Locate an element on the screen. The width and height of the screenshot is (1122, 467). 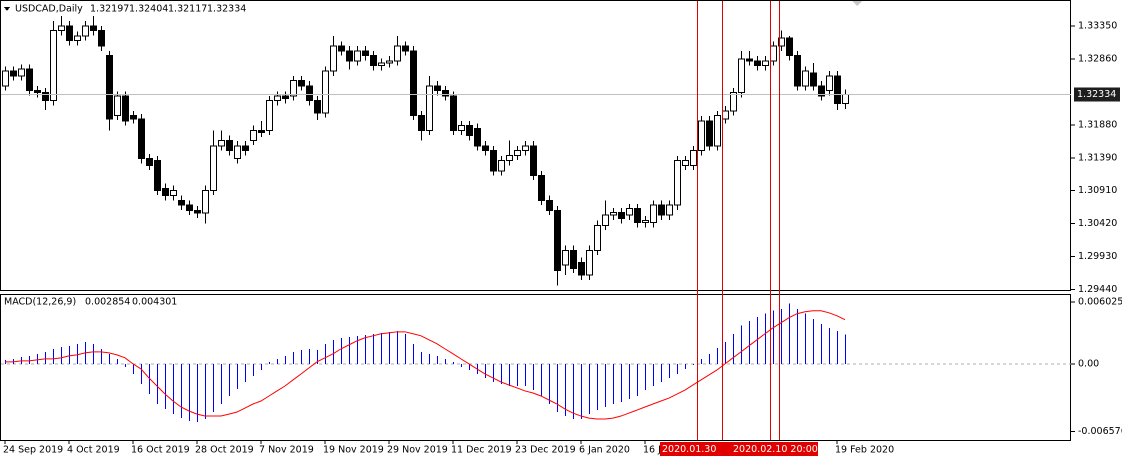
x-tick-label: 4 Oct 2019 is located at coordinates (93, 450).